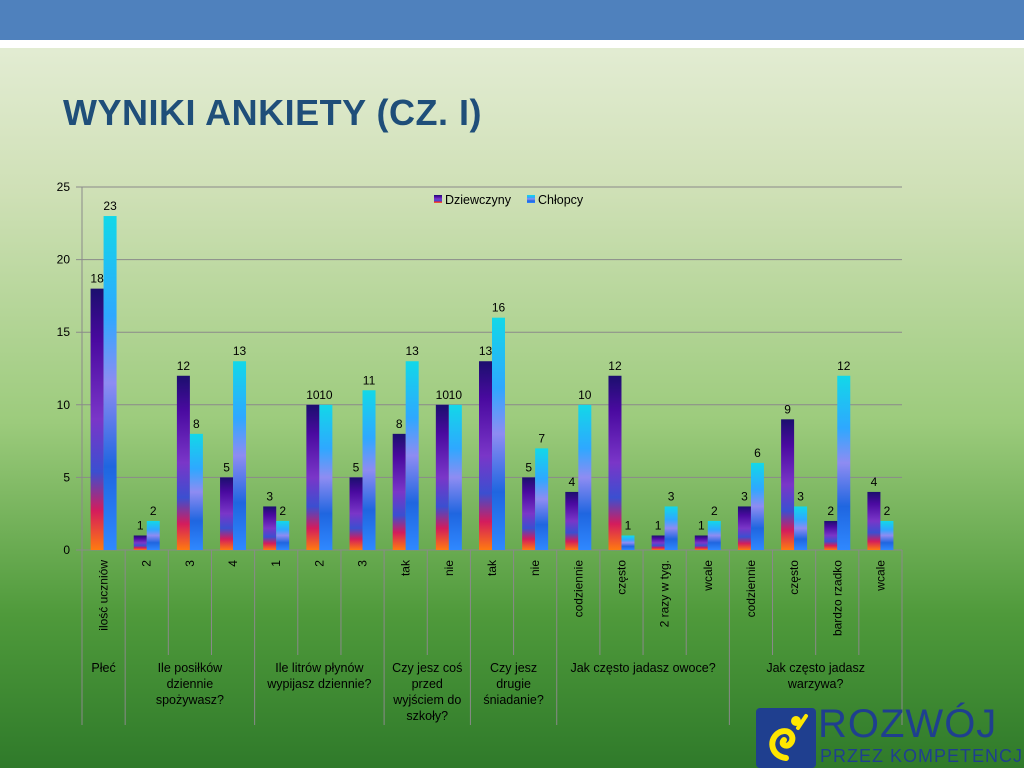  Describe the element at coordinates (922, 756) in the screenshot. I see `logo-text-sub: PRZEZ KOMPETENCJE` at that location.